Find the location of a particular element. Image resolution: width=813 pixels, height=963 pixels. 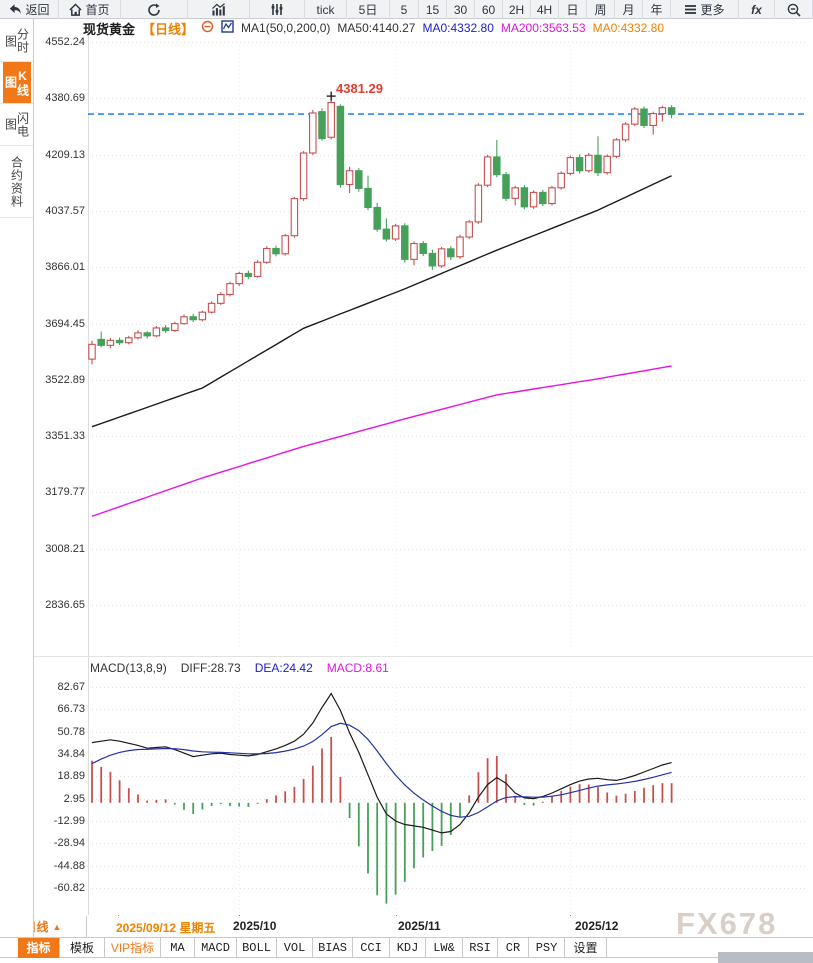

toolbar-zoom-out-button is located at coordinates (794, 9).